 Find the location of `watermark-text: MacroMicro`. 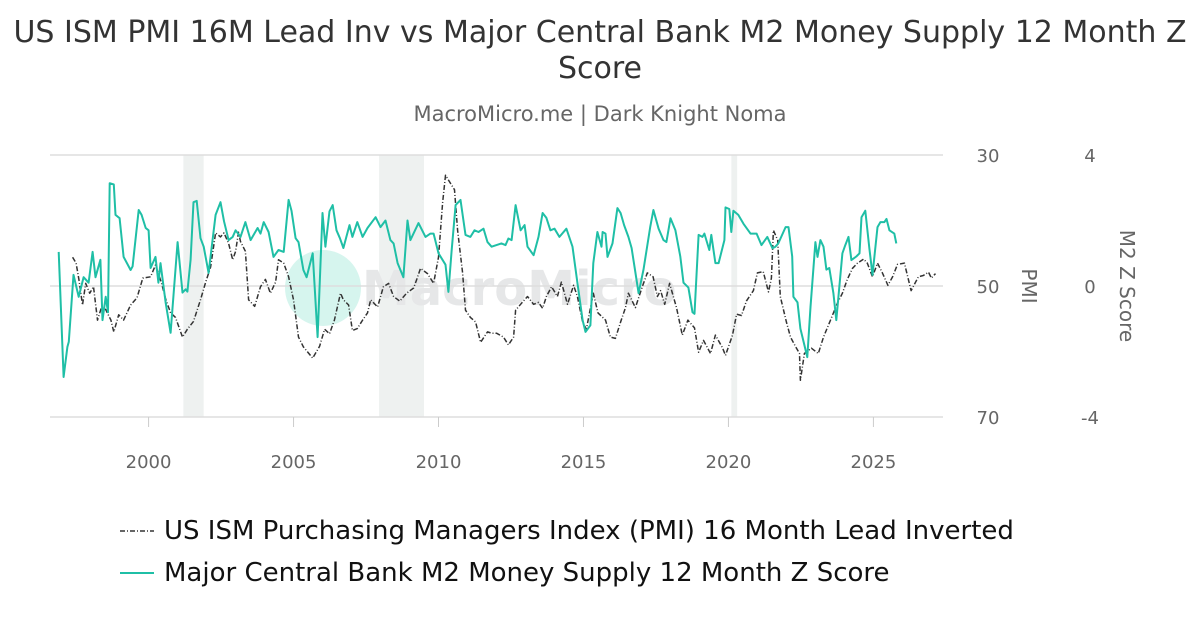

watermark-text: MacroMicro is located at coordinates (519, 289).